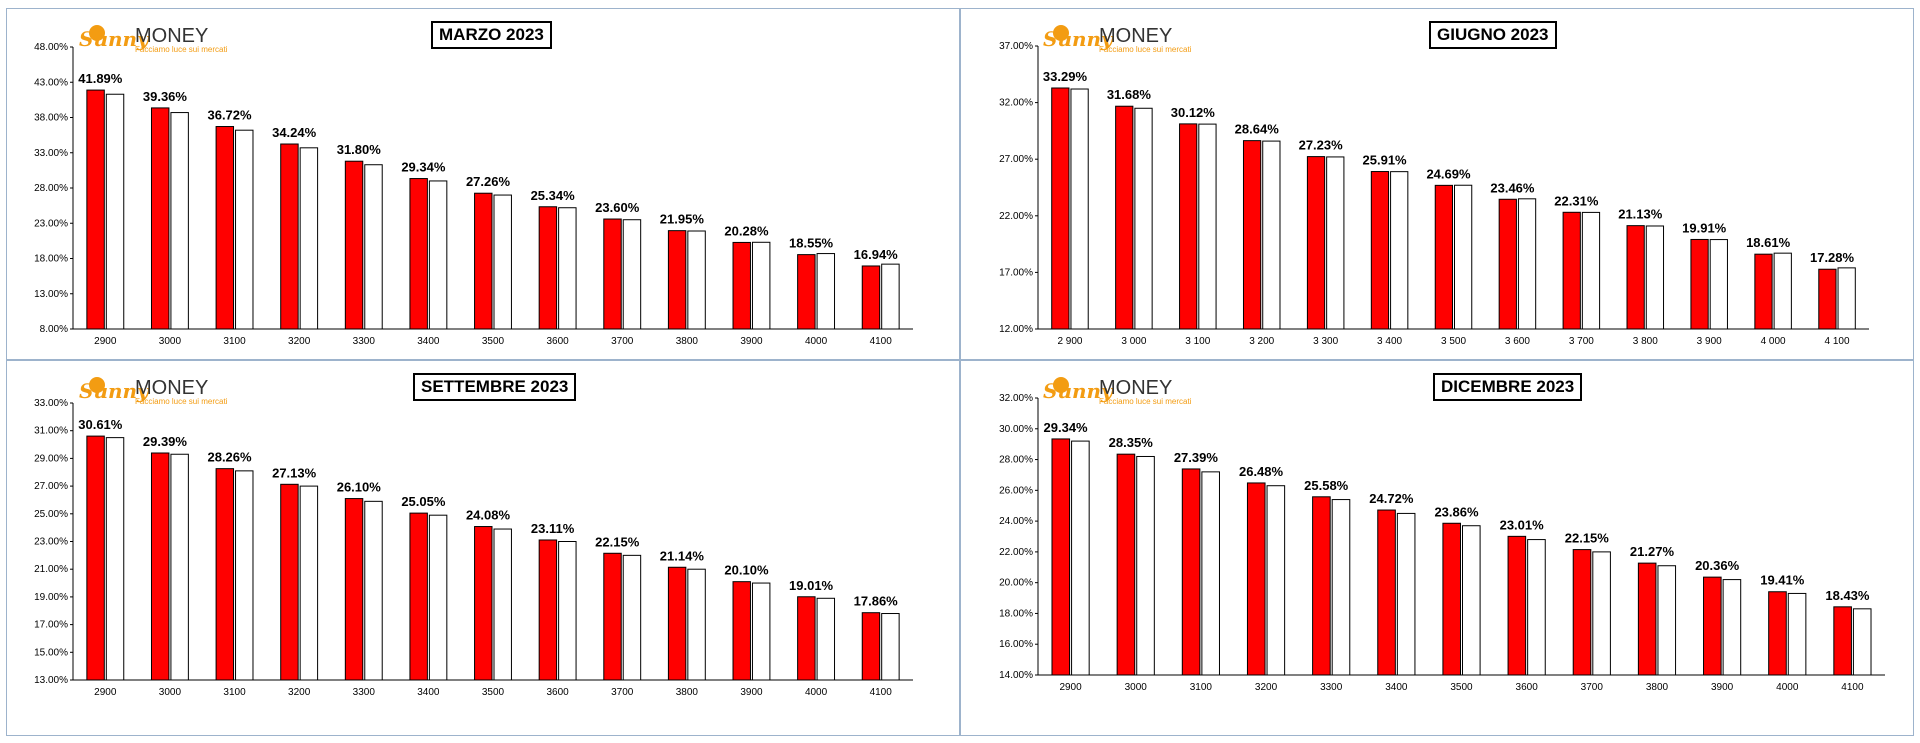  I want to click on data-label: 24.08%, so click(488, 515).